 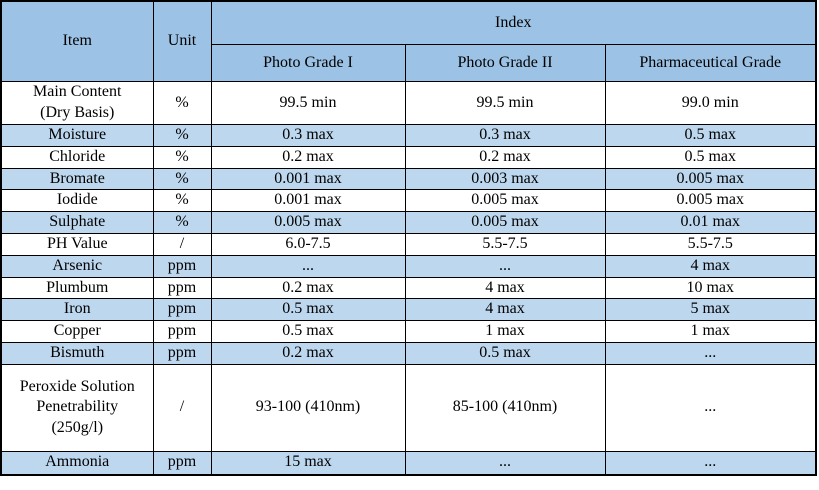 What do you see at coordinates (710, 63) in the screenshot?
I see `header-grade-pharmaceutical: Pharmaceutical Grade` at bounding box center [710, 63].